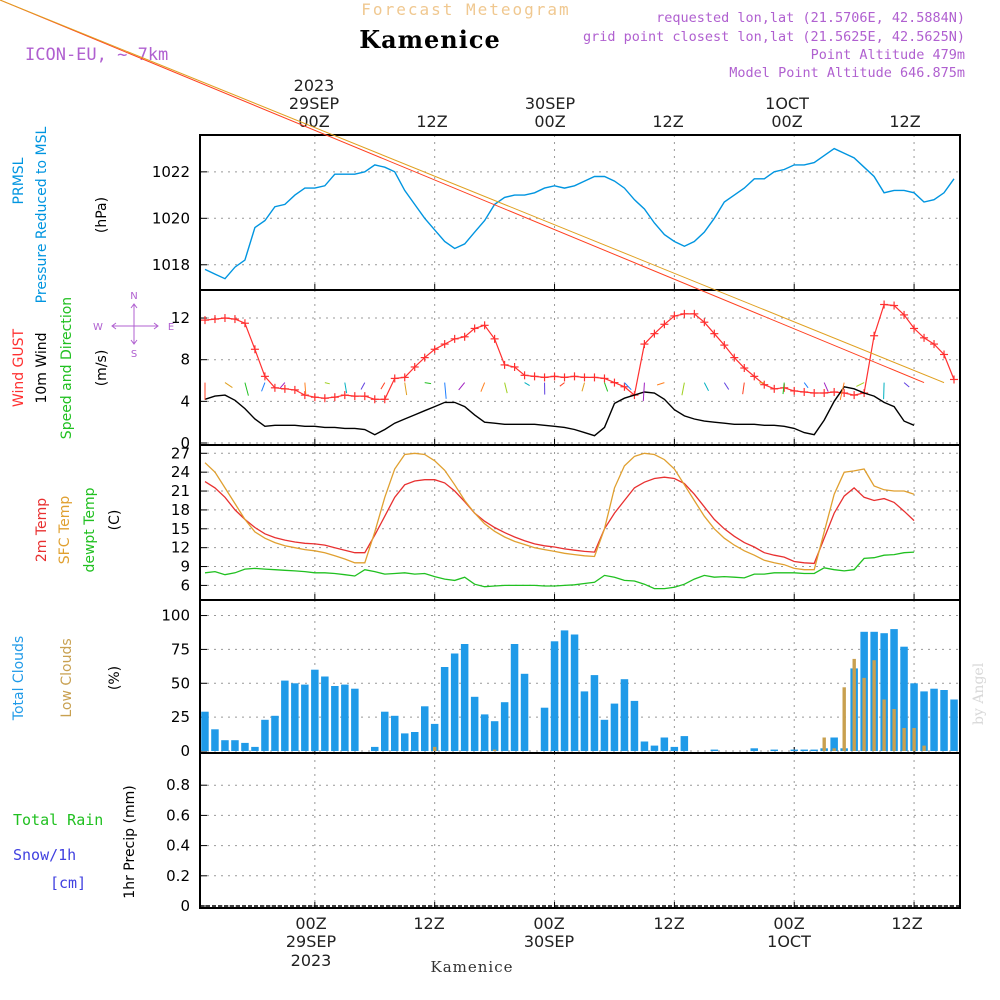 This screenshot has width=1000, height=1000. I want to click on total-clouds-label: Total Clouds, so click(19, 678).